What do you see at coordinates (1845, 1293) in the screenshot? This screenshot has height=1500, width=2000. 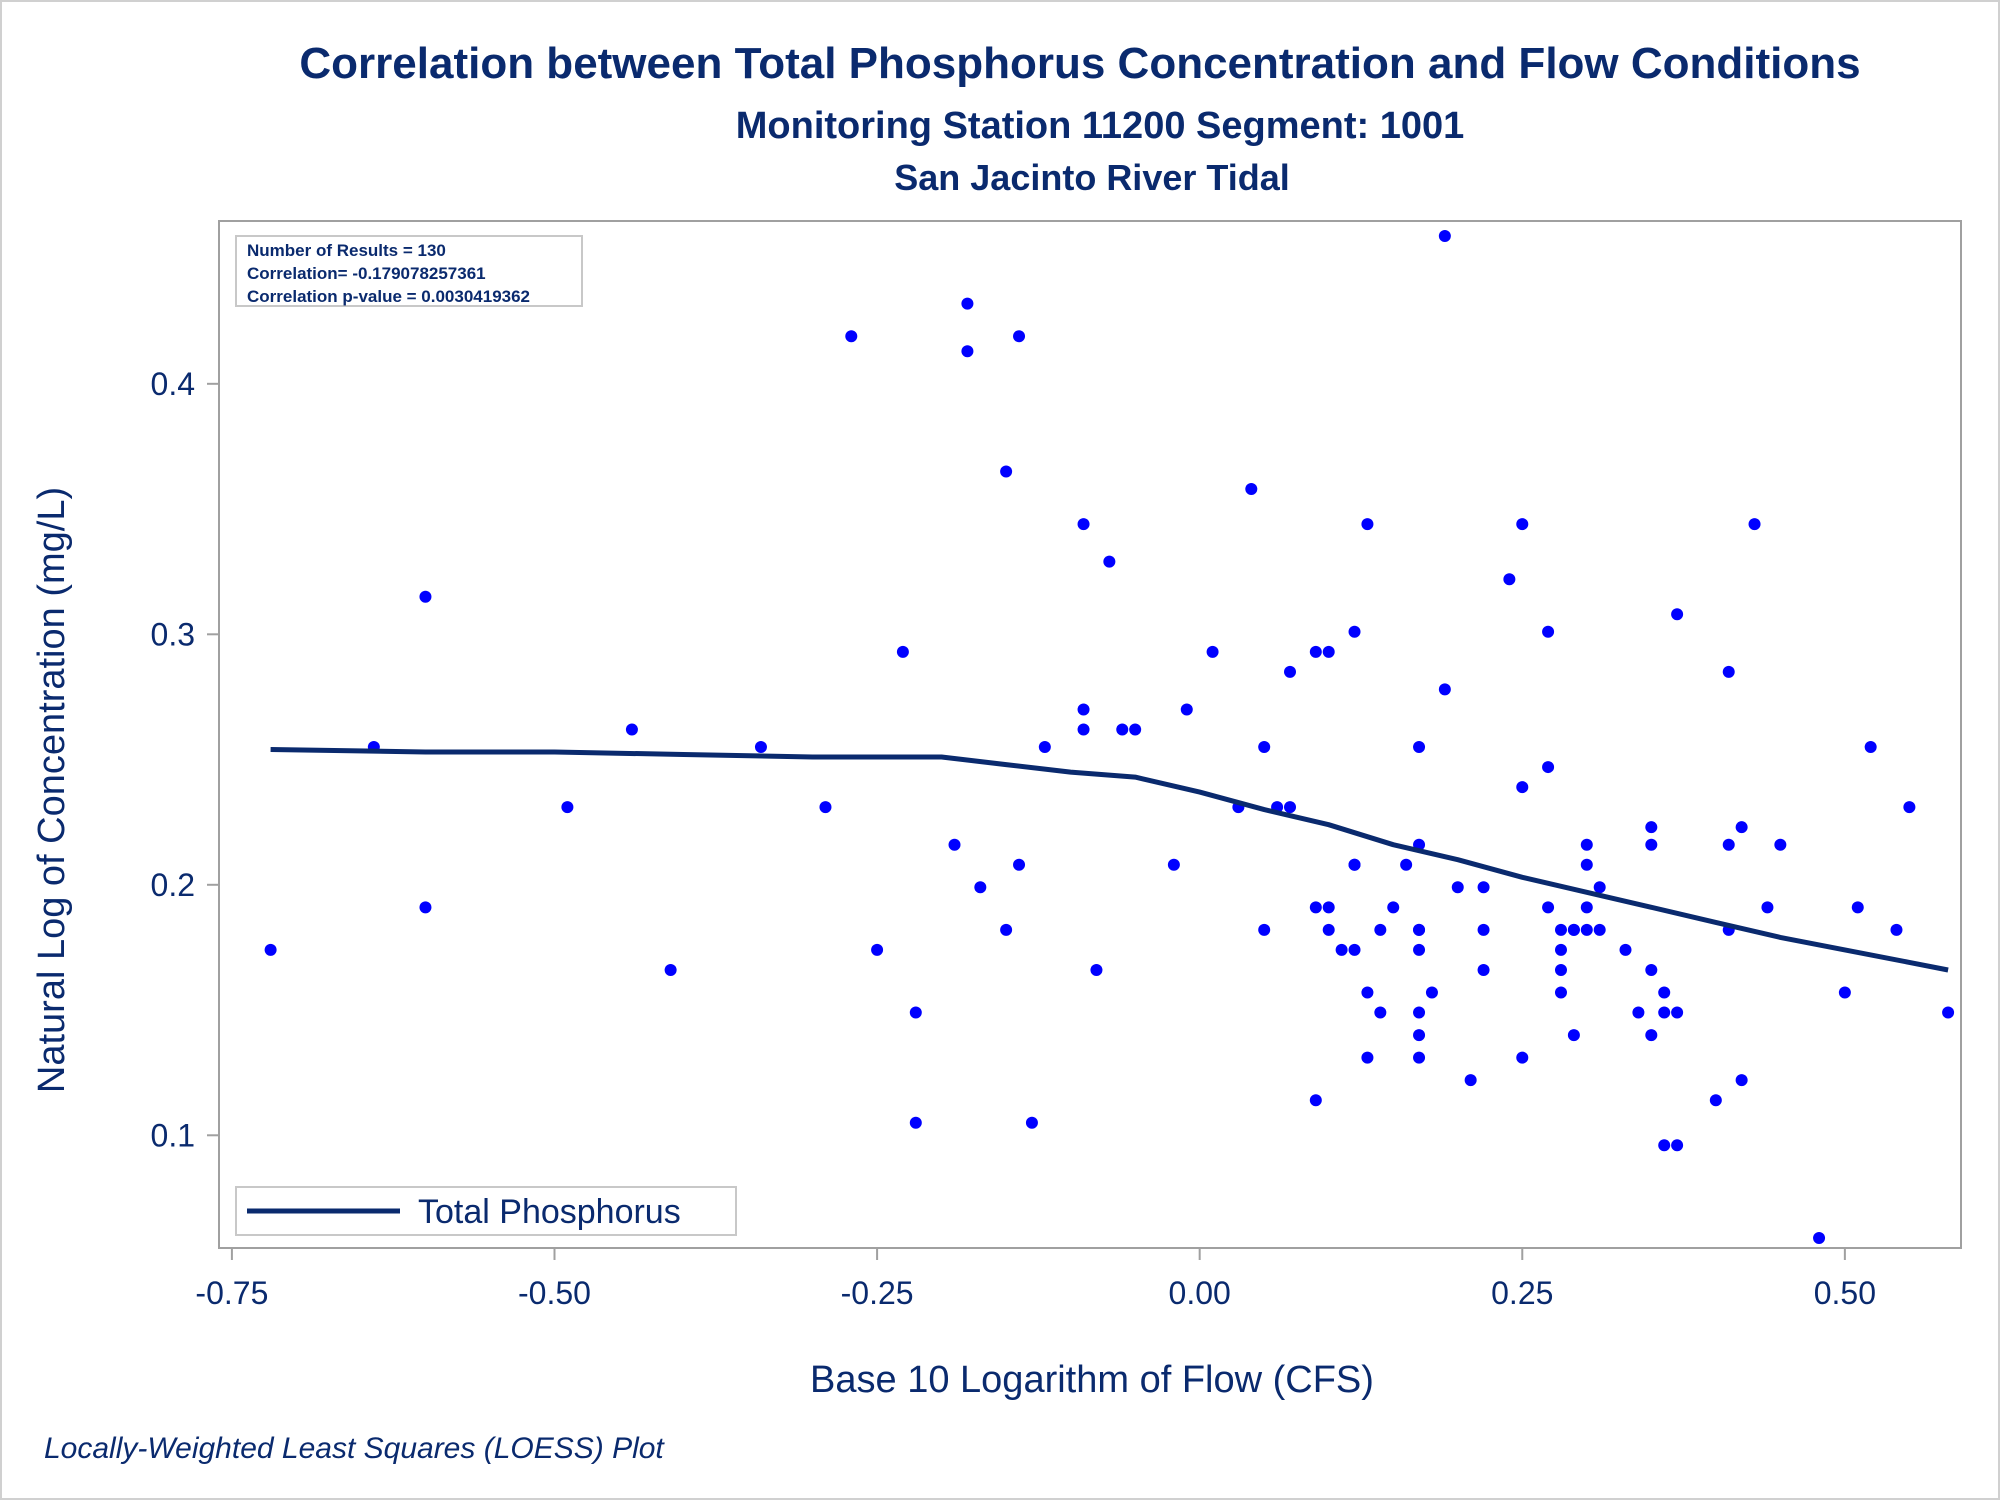 I see `x-tick-label: 0.50` at bounding box center [1845, 1293].